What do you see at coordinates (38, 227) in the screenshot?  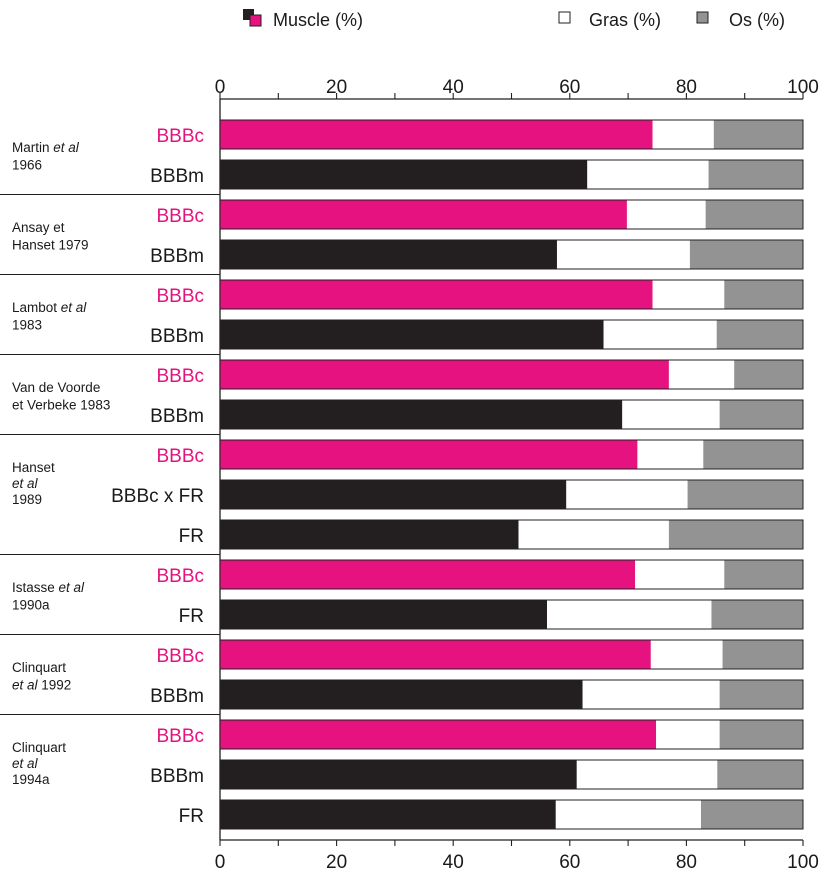 I see `study-label-1-line-0: Ansay et` at bounding box center [38, 227].